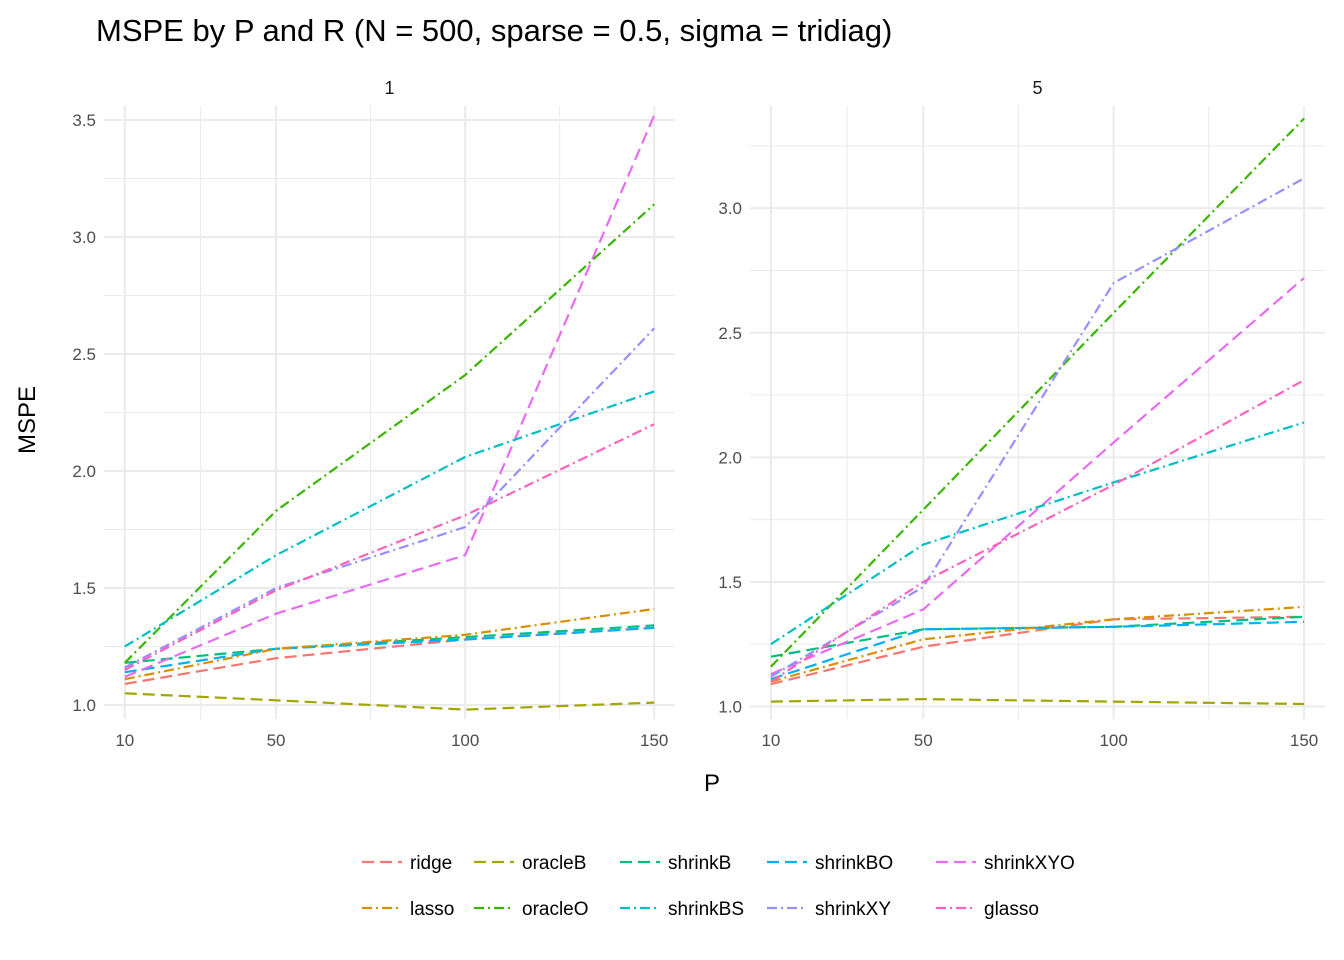 The width and height of the screenshot is (1344, 960). I want to click on y-tick-label: 3.5, so click(84, 120).